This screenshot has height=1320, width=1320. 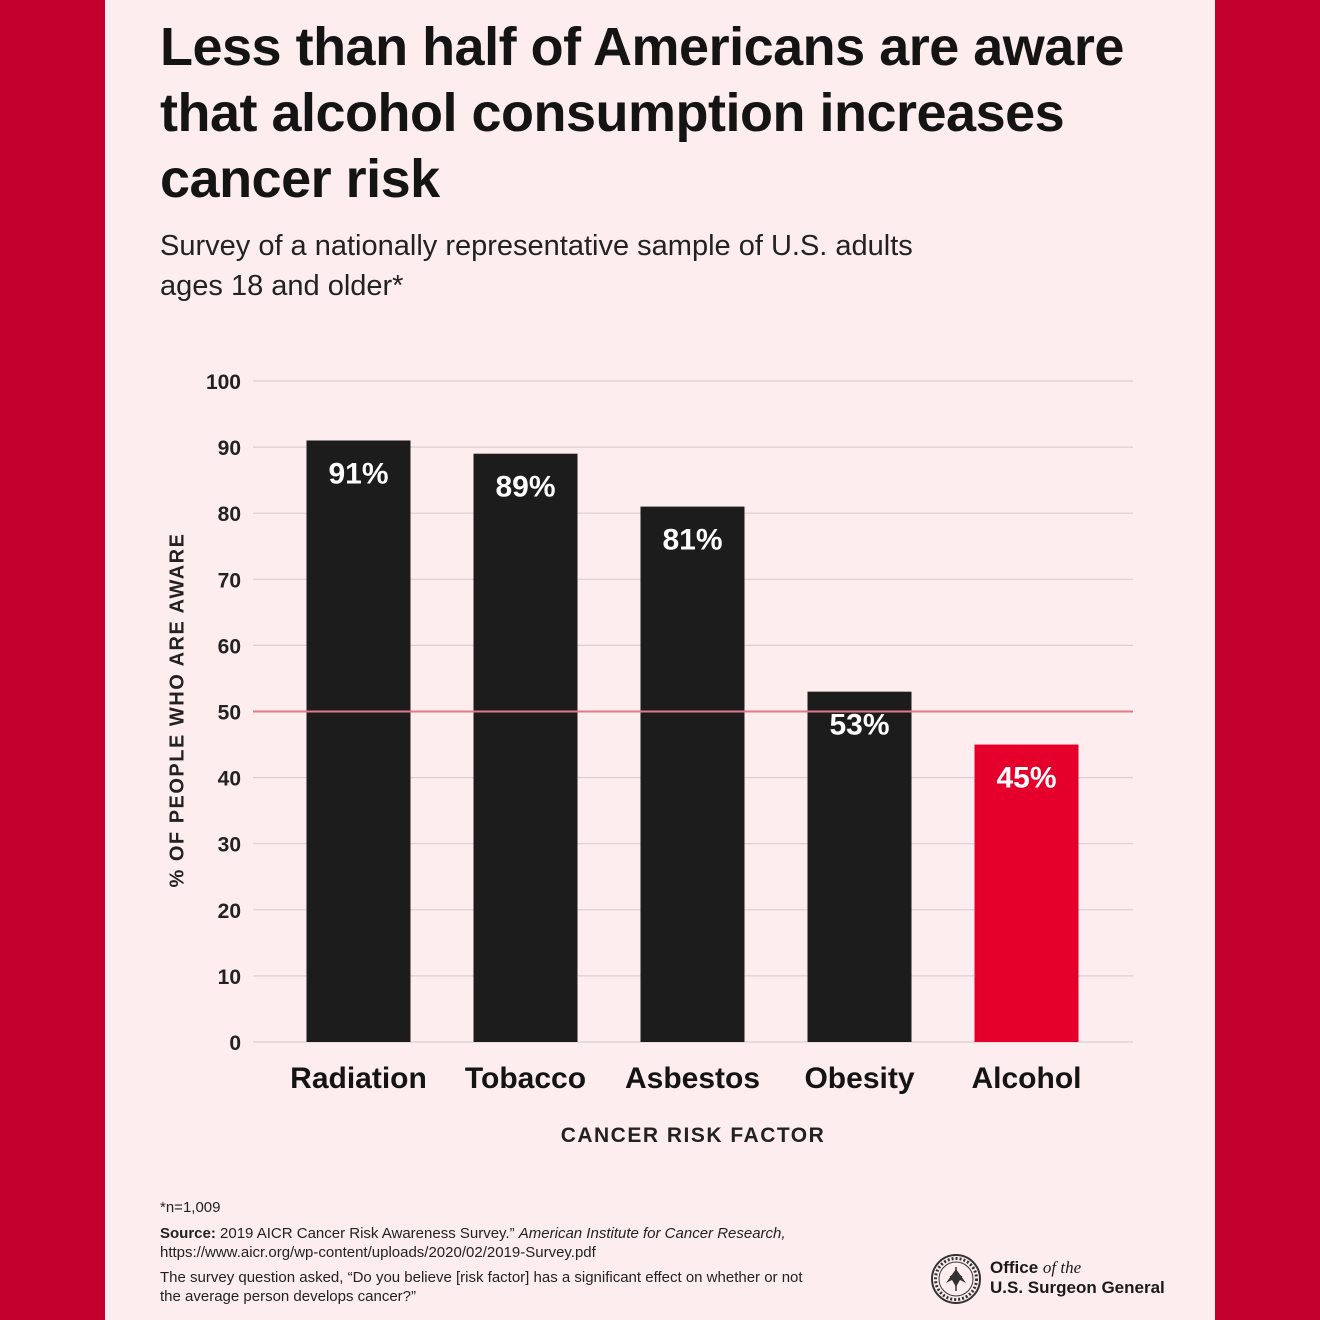 I want to click on category-label: Obesity, so click(x=859, y=1078).